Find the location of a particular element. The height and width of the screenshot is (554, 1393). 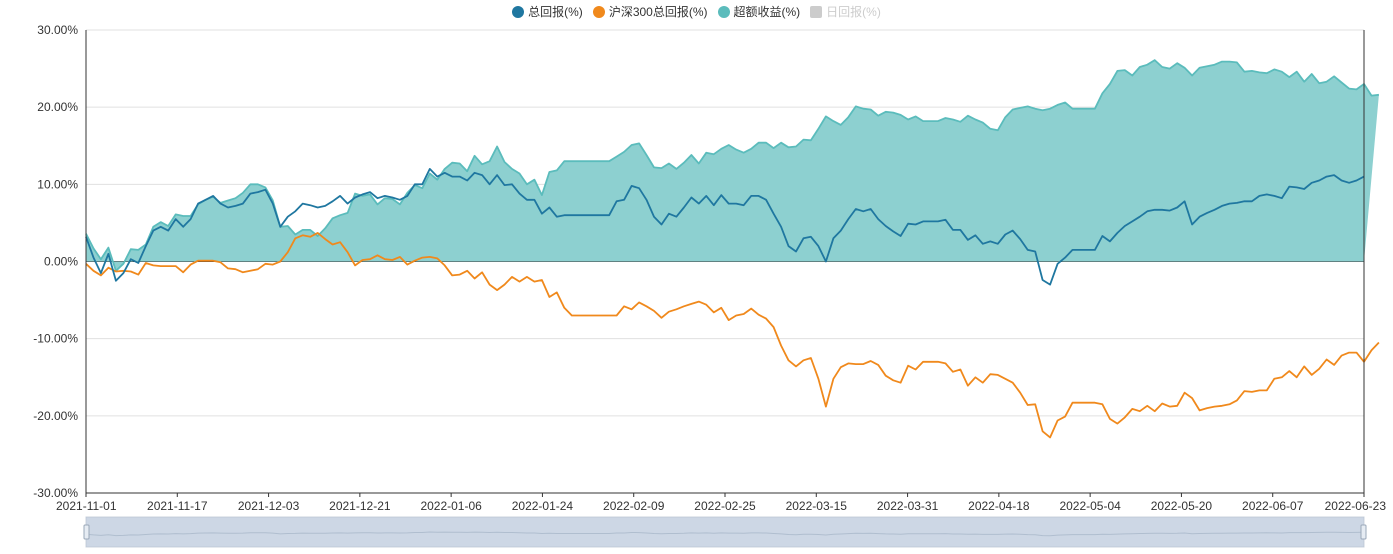

x-tick-label: 2022-05-04 is located at coordinates (1090, 506).